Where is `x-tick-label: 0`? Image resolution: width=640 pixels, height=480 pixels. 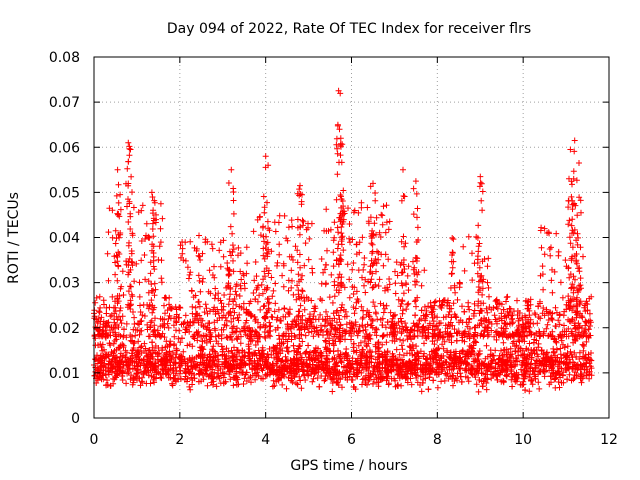 x-tick-label: 0 is located at coordinates (94, 440).